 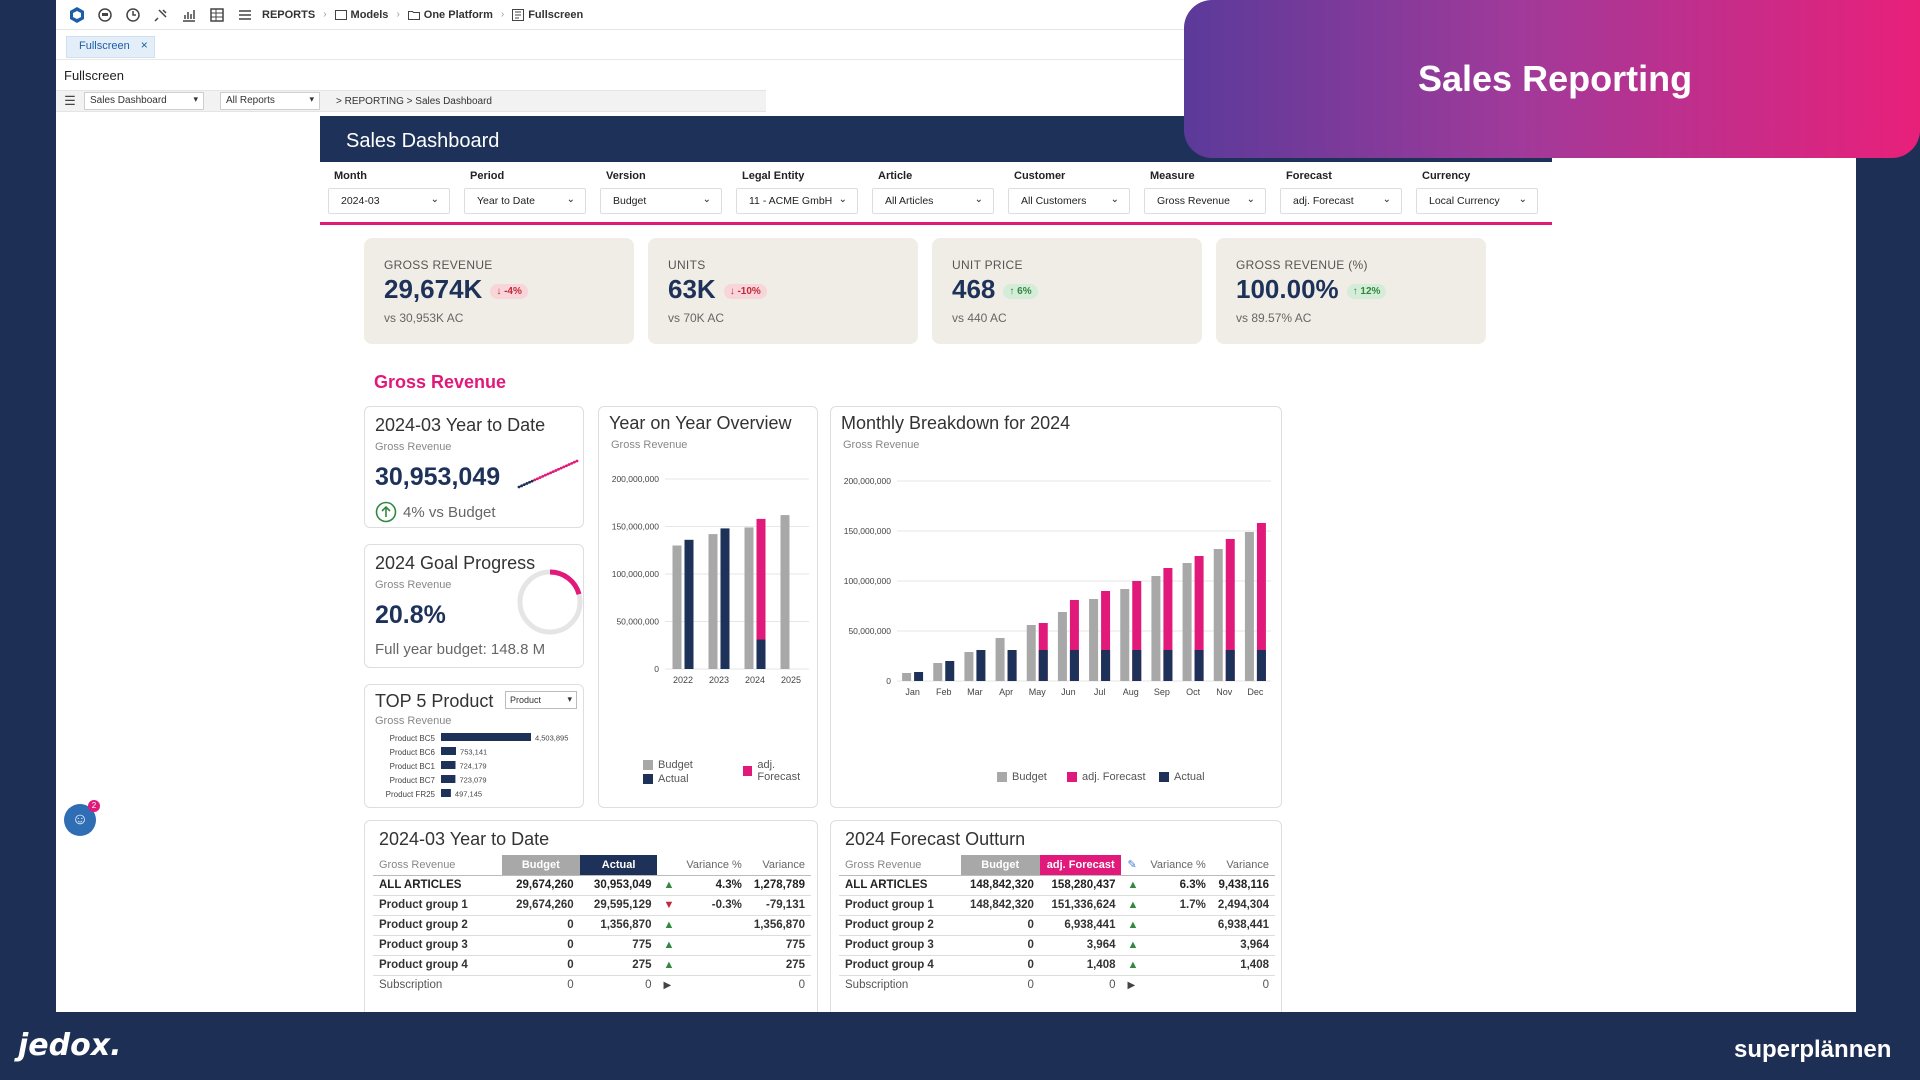 I want to click on chevron-right-icon: ›, so click(x=502, y=14).